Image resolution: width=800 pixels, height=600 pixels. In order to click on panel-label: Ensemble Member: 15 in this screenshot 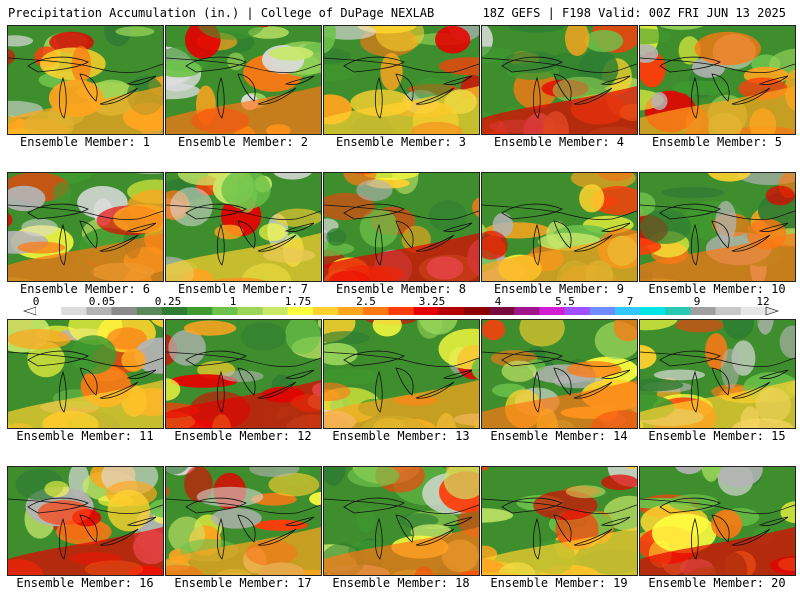, I will do `click(717, 436)`.